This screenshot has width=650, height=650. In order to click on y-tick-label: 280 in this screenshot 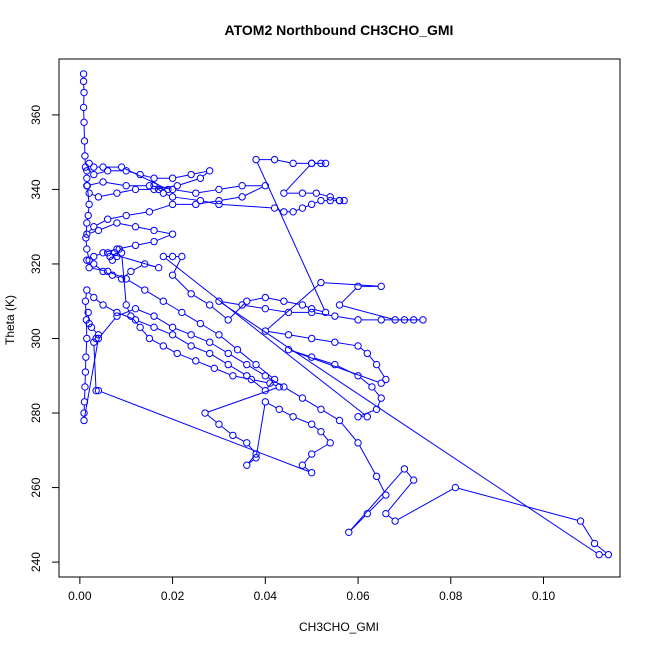, I will do `click(36, 413)`.